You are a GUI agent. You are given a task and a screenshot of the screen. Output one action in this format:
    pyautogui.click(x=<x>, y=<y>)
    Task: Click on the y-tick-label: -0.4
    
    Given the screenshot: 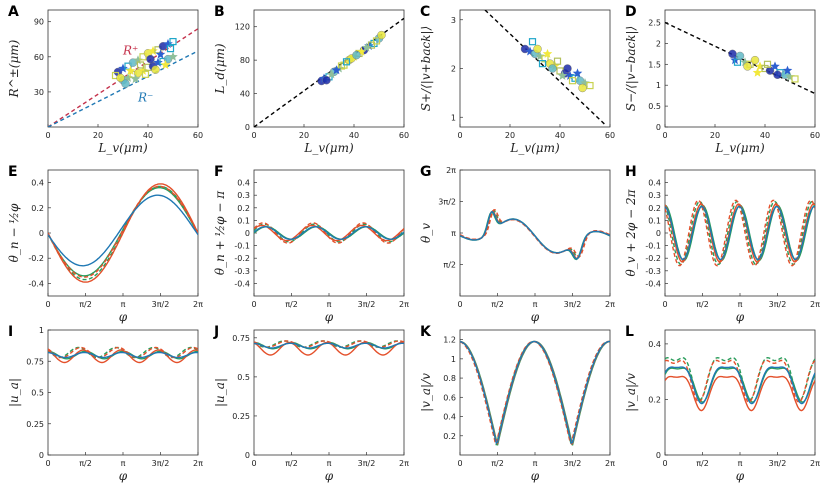 What is the action you would take?
    pyautogui.click(x=36, y=283)
    